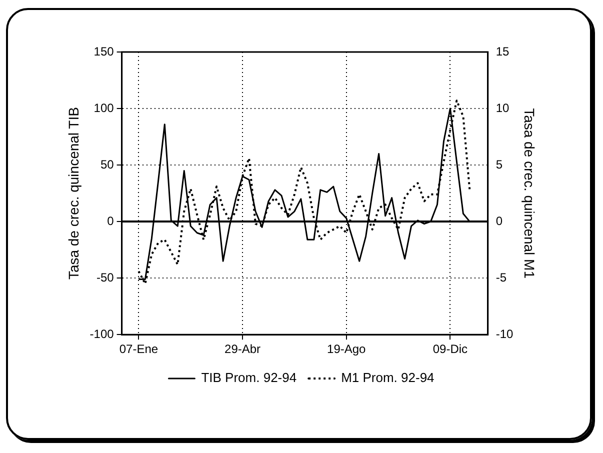 This screenshot has height=453, width=603. I want to click on y-tick-label: -100, so click(102, 333).